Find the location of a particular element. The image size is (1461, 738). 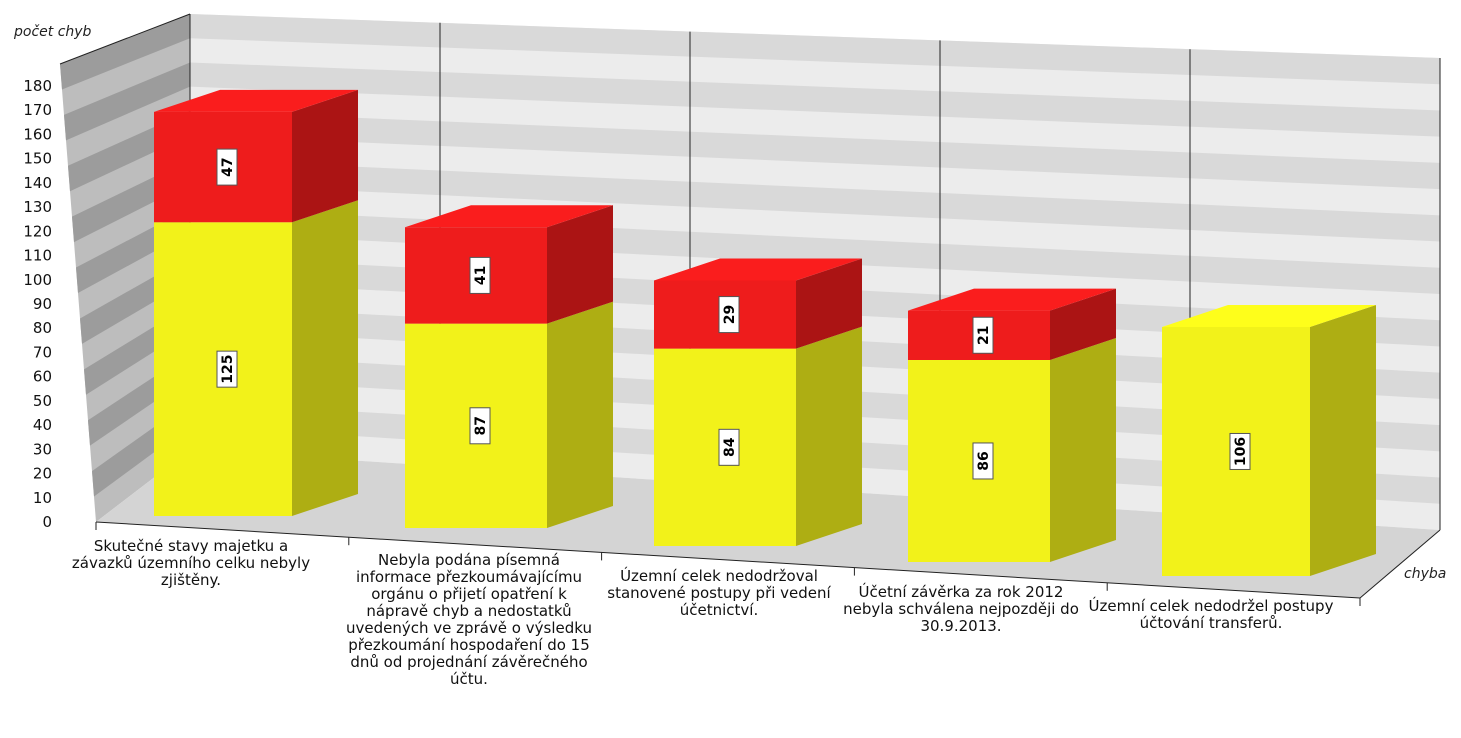

y-tick-label: 30 is located at coordinates (42, 449).